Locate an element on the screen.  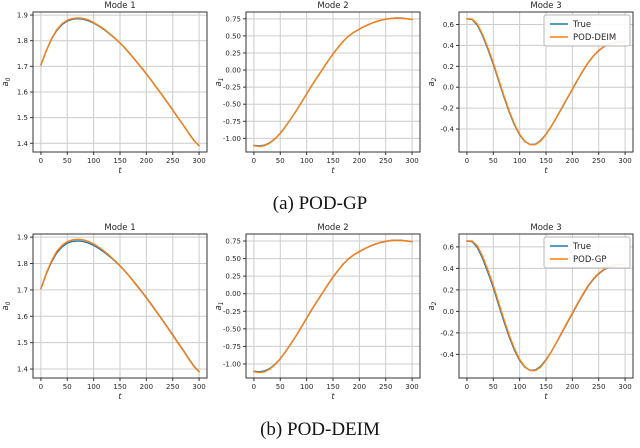
y-tick-label: -1.00 is located at coordinates (232, 139).